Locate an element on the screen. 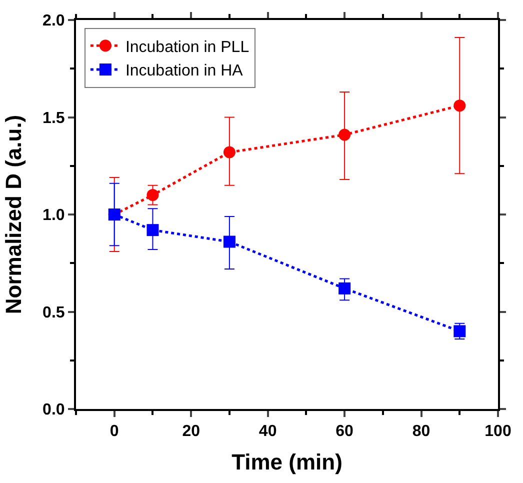 The image size is (523, 483). x-tick-label: 20 is located at coordinates (191, 431).